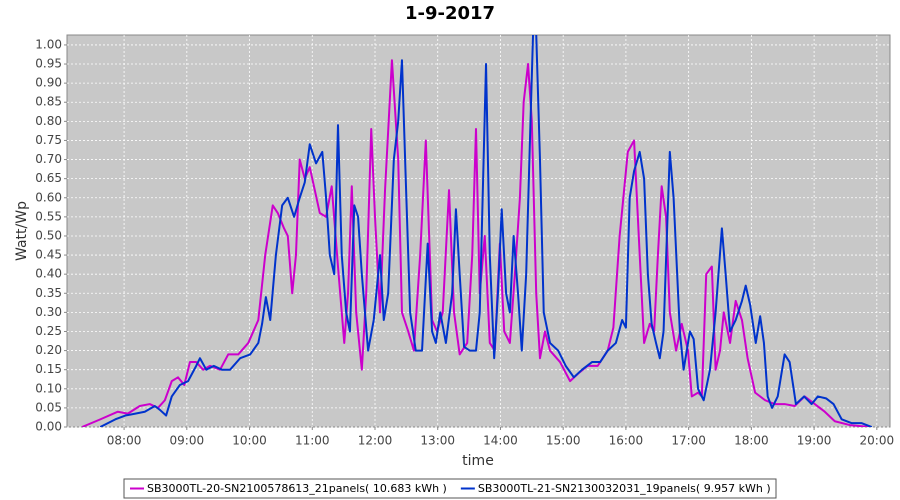  I want to click on y-tick-label: 0.45, so click(48, 255).